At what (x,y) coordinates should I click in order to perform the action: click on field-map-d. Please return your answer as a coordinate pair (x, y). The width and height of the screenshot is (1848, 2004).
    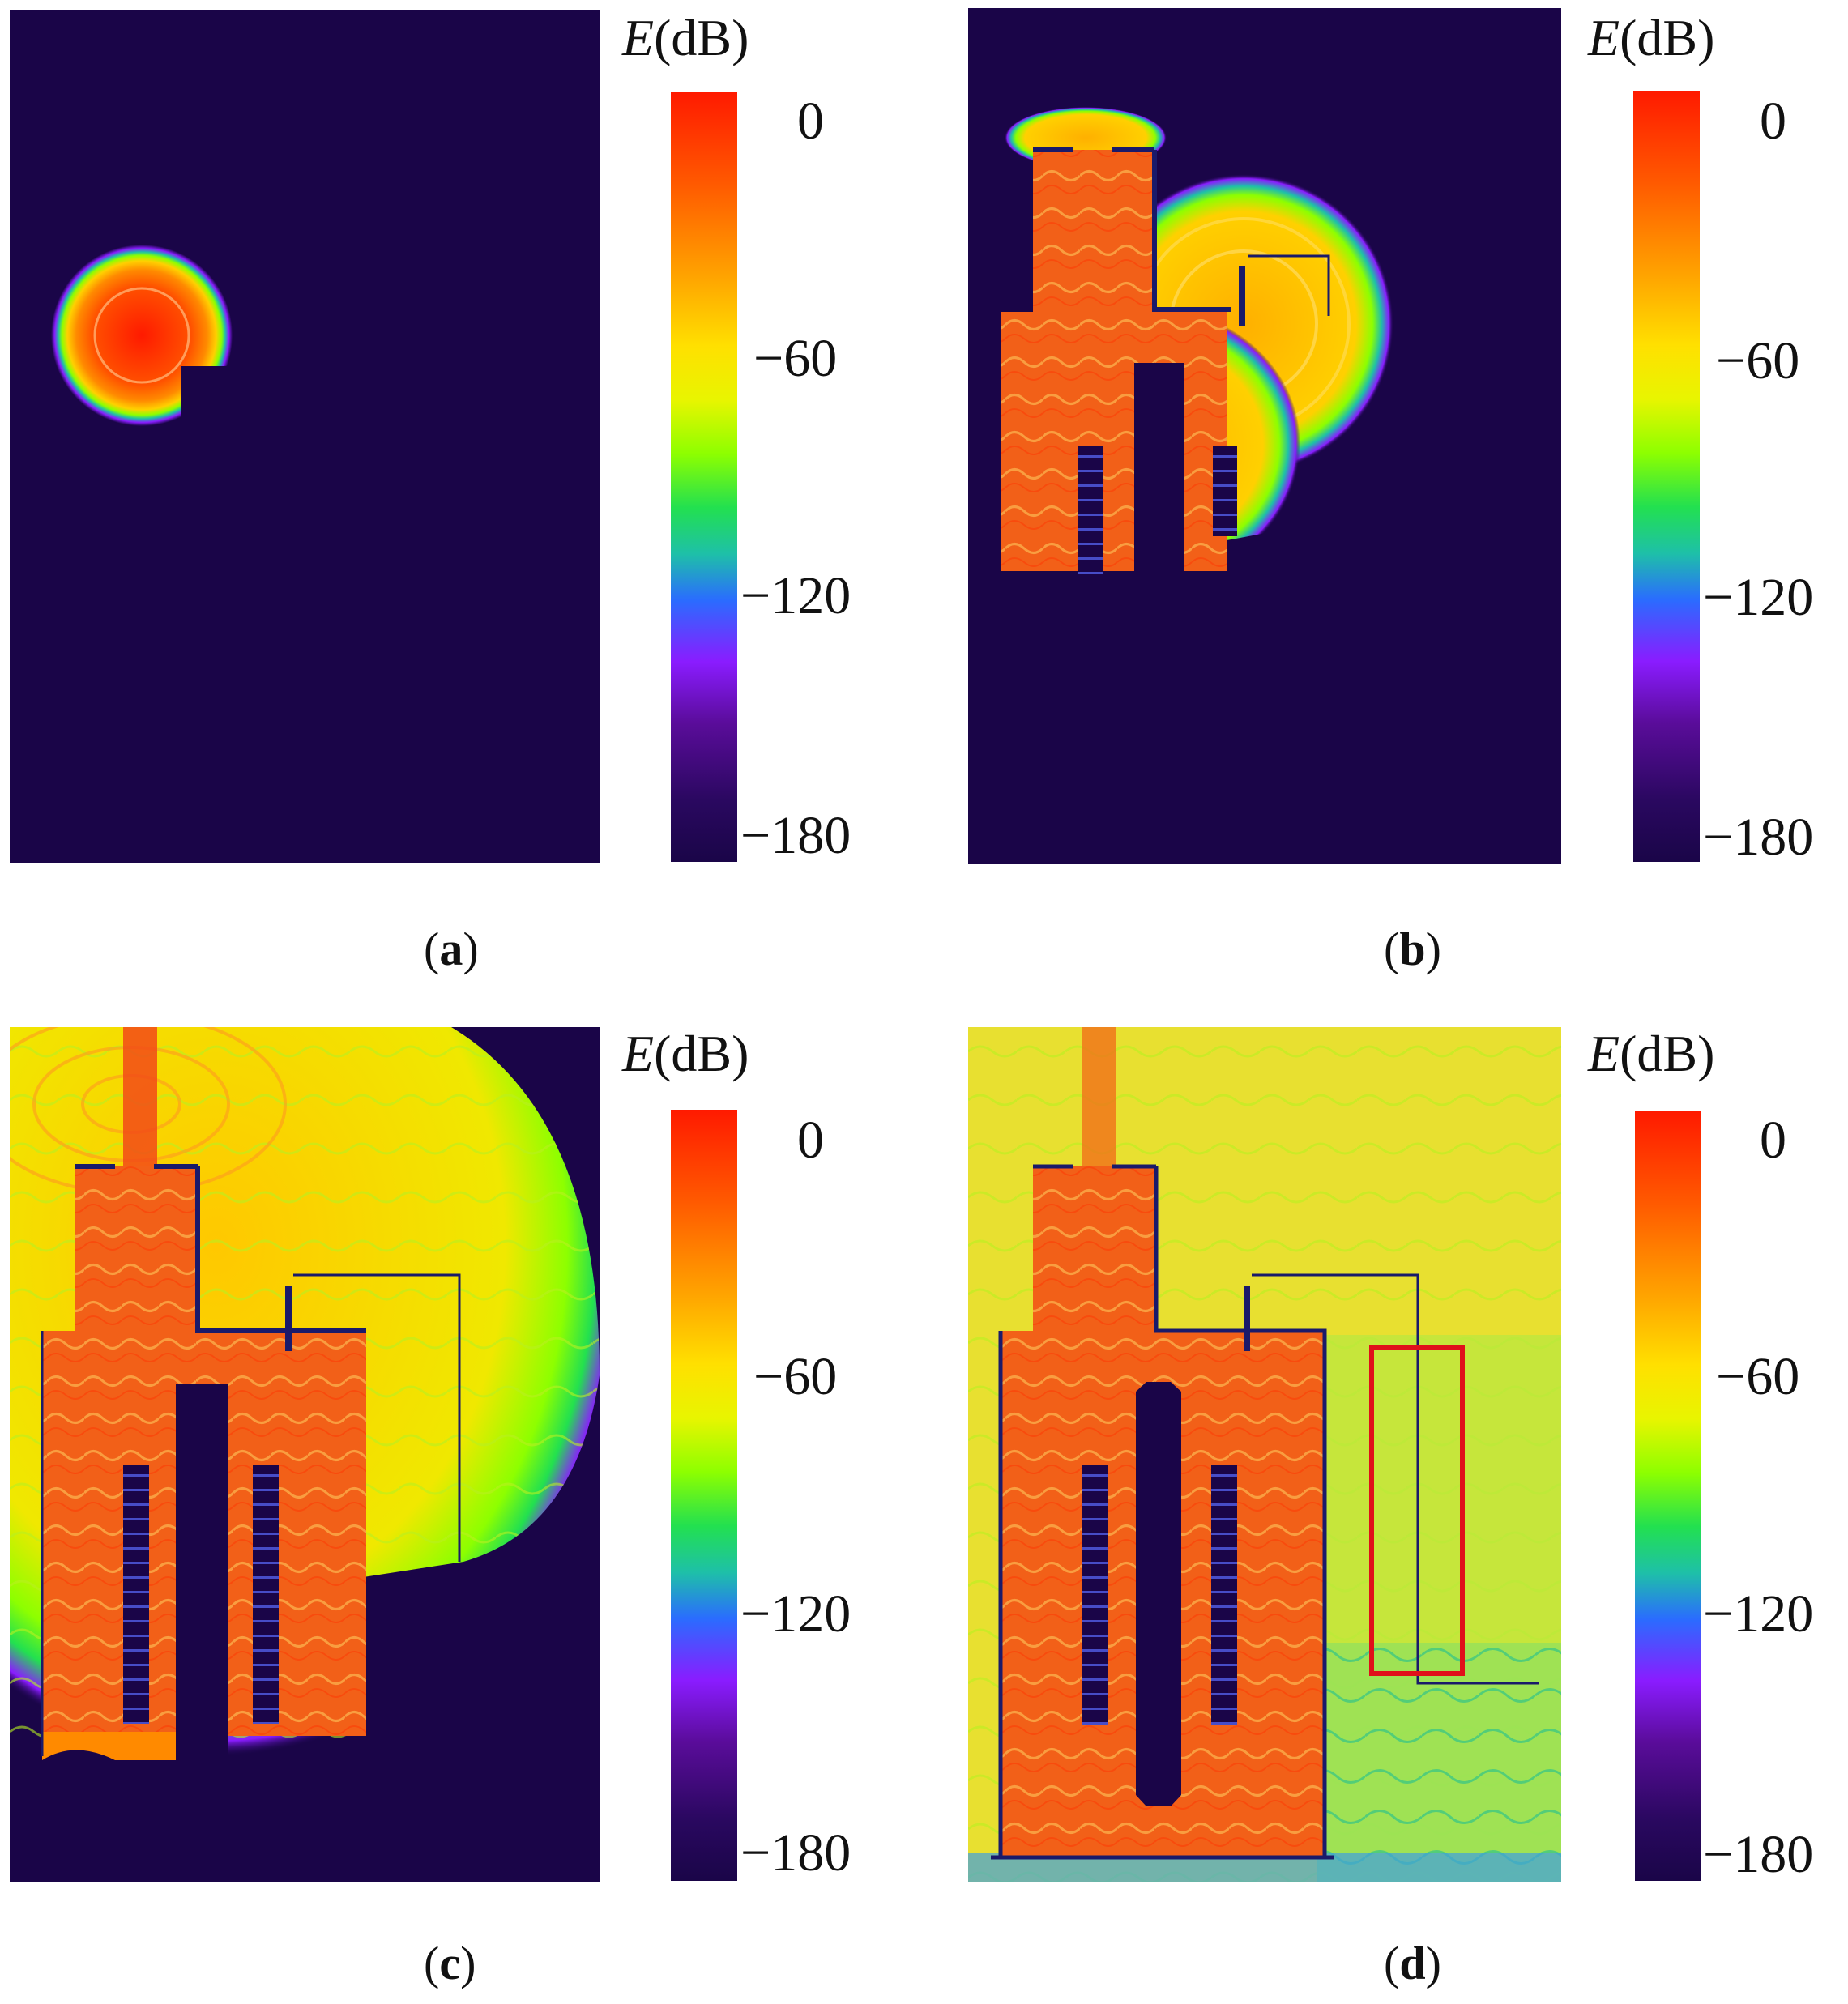
    Looking at the image, I should click on (1264, 1454).